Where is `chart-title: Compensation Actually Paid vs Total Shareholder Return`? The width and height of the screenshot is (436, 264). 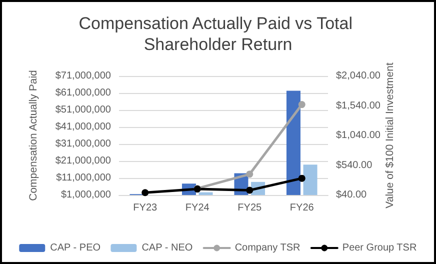 chart-title: Compensation Actually Paid vs Total Shareholder Return is located at coordinates (218, 34).